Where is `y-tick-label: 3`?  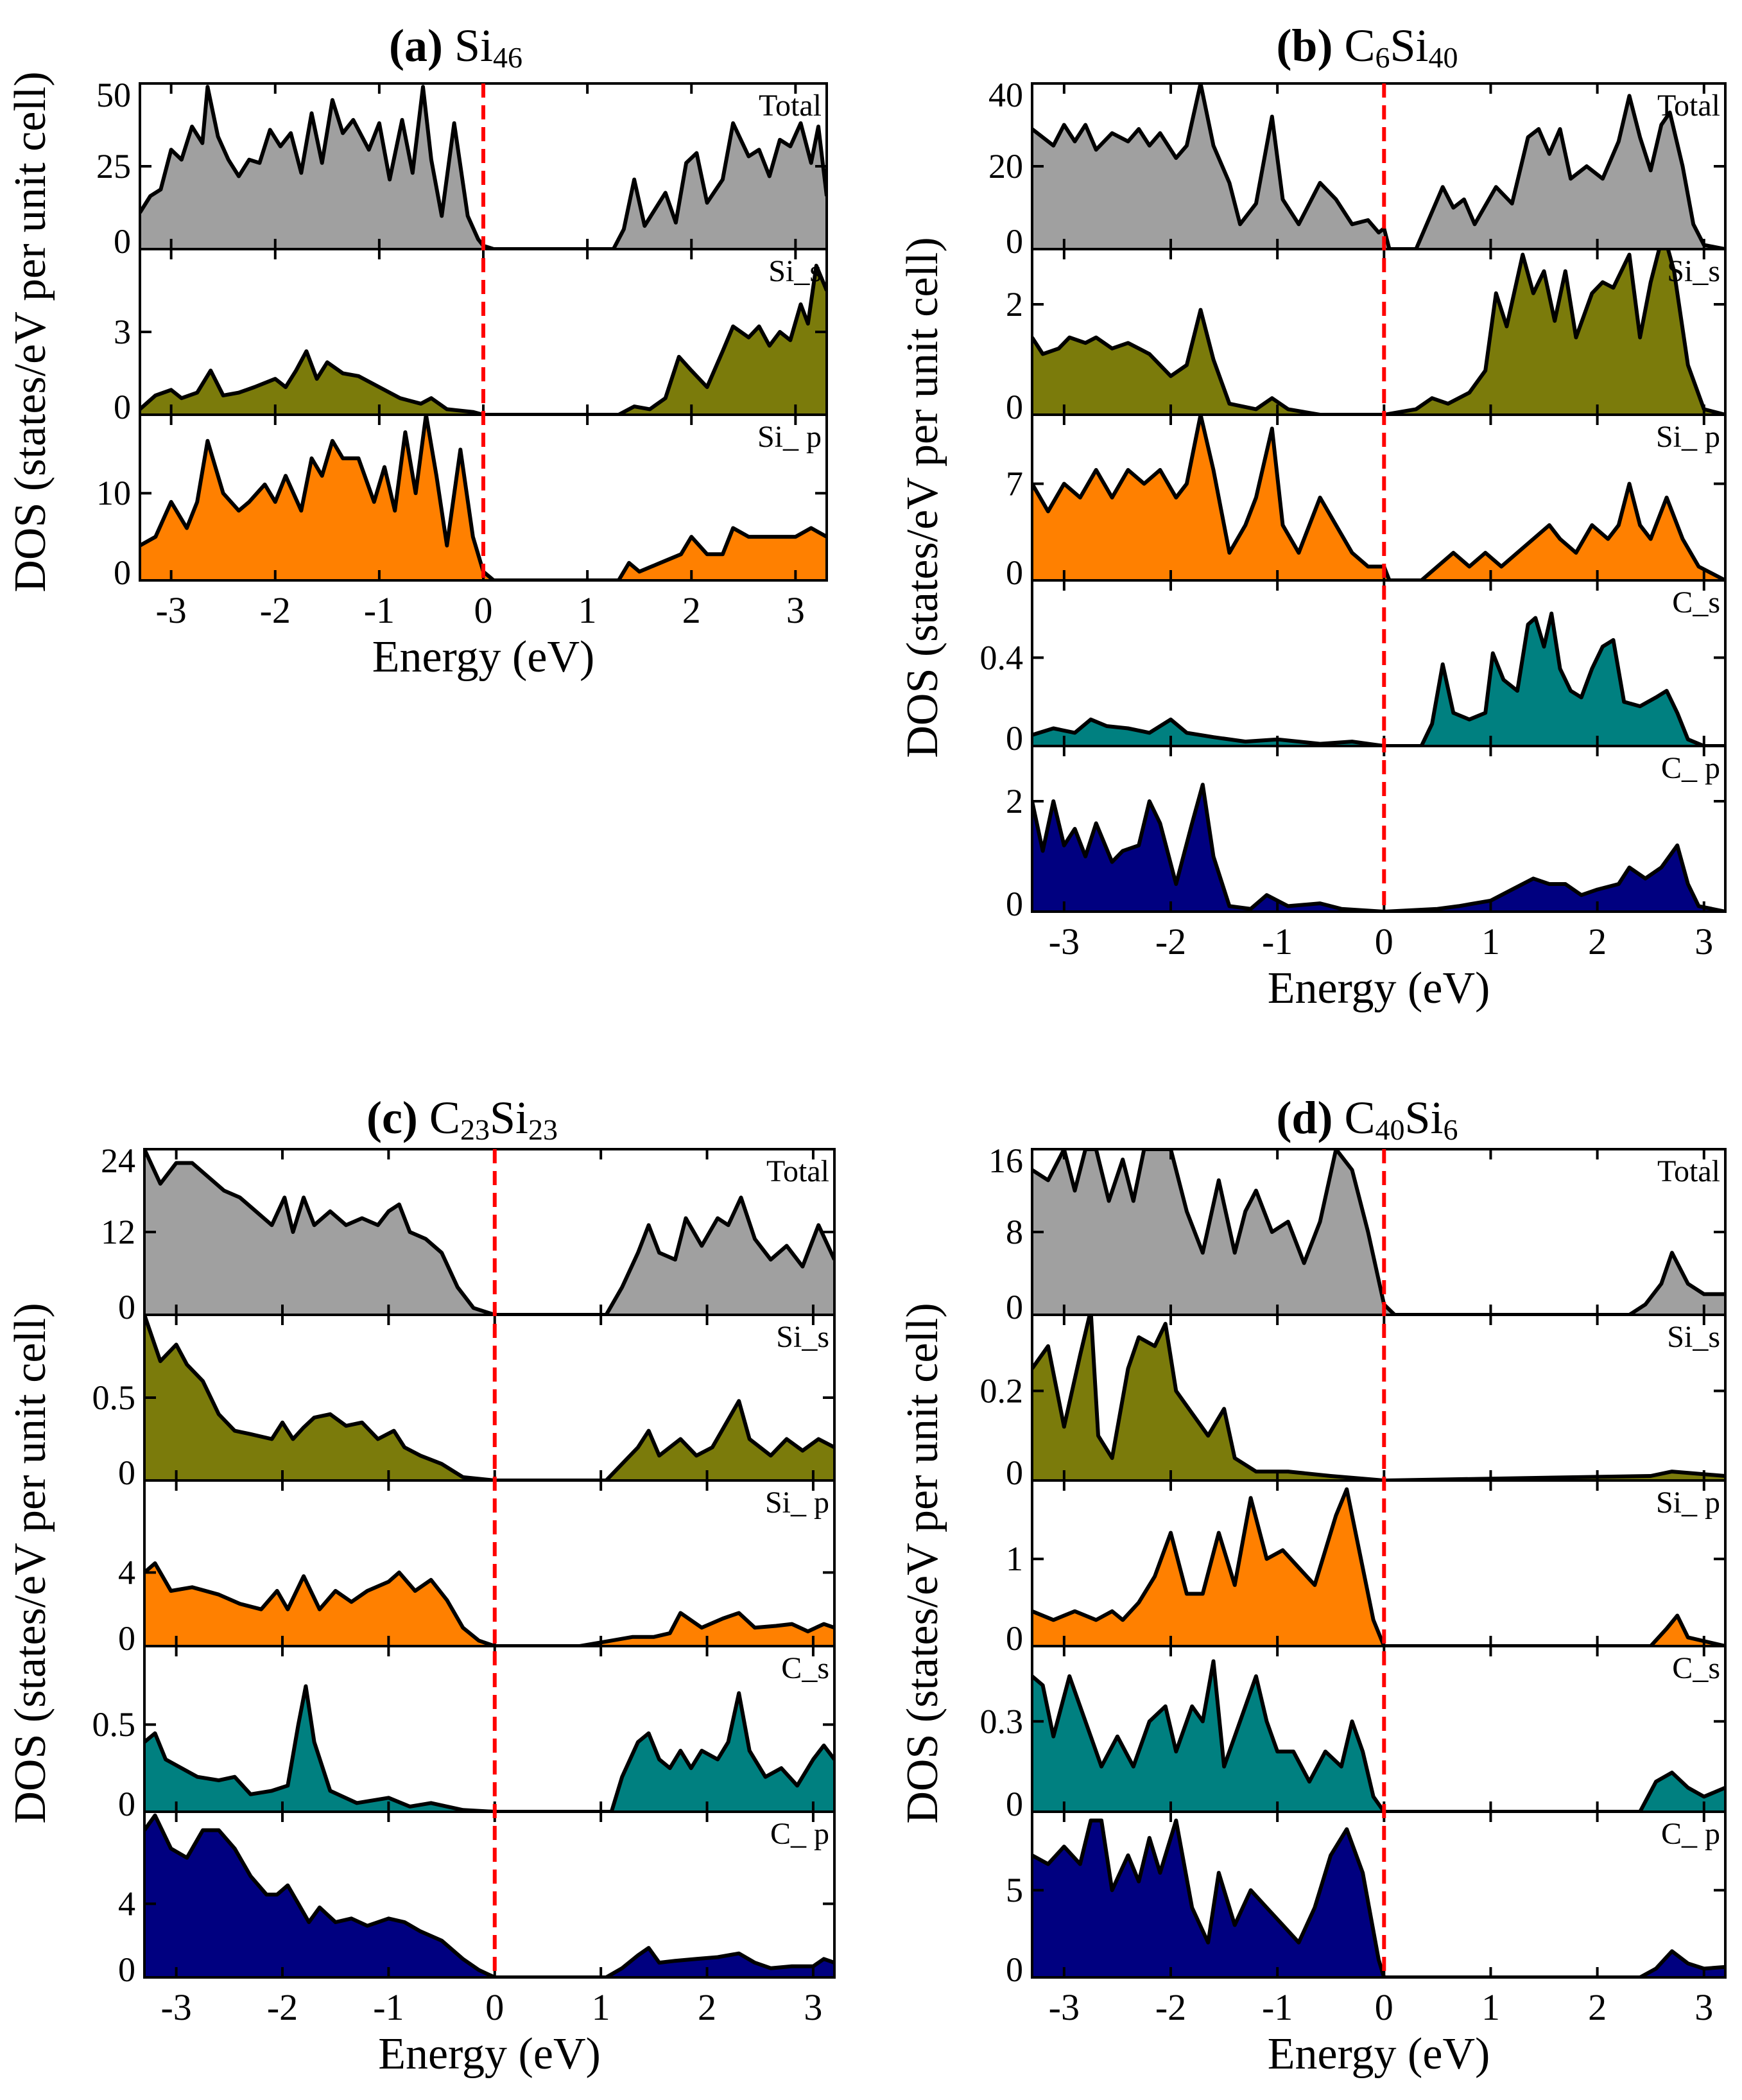
y-tick-label: 3 is located at coordinates (122, 332).